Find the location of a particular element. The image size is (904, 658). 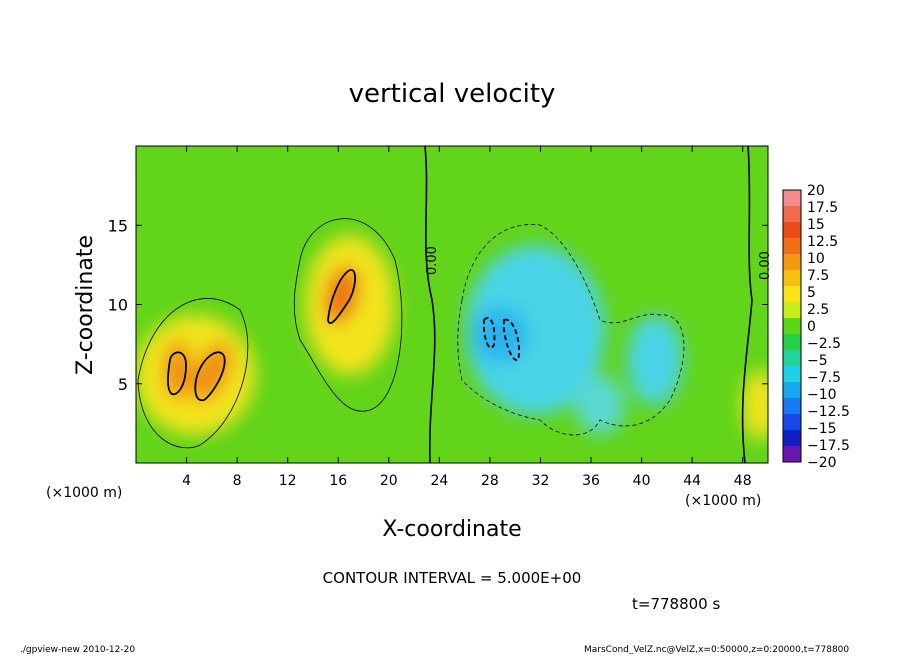

x-axis-label: X-coordinate is located at coordinates (451, 529).